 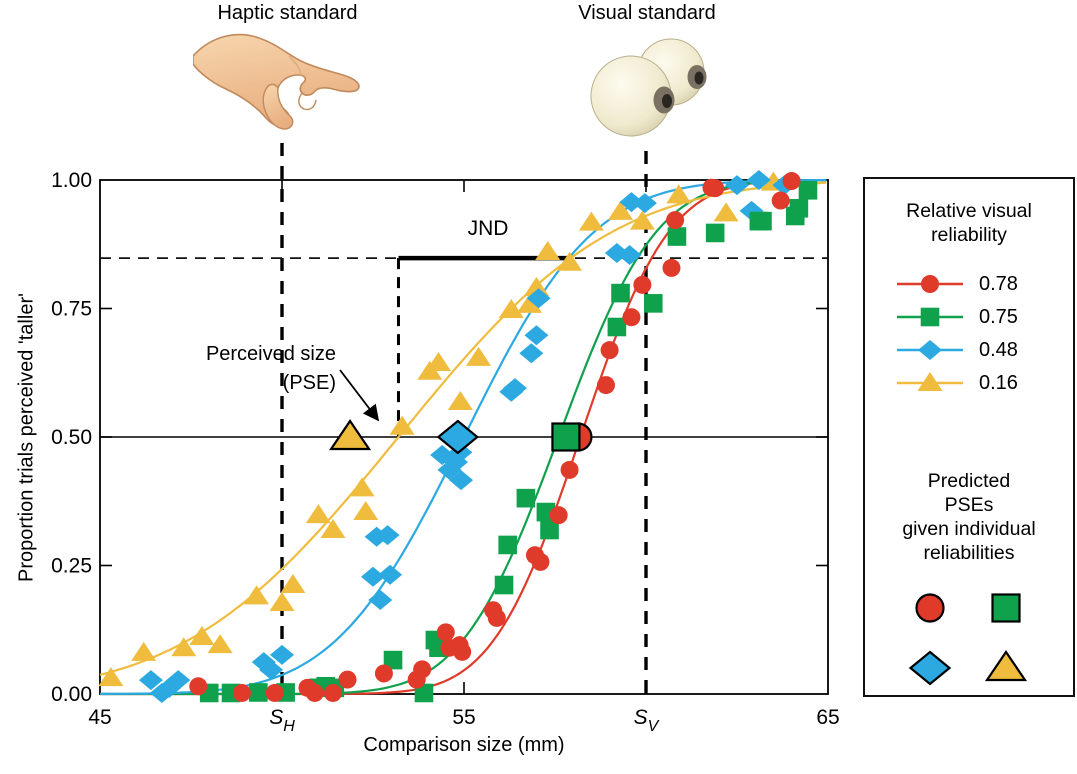 What do you see at coordinates (252, 369) in the screenshot?
I see `pse-annotation: Perceived size (PSE)` at bounding box center [252, 369].